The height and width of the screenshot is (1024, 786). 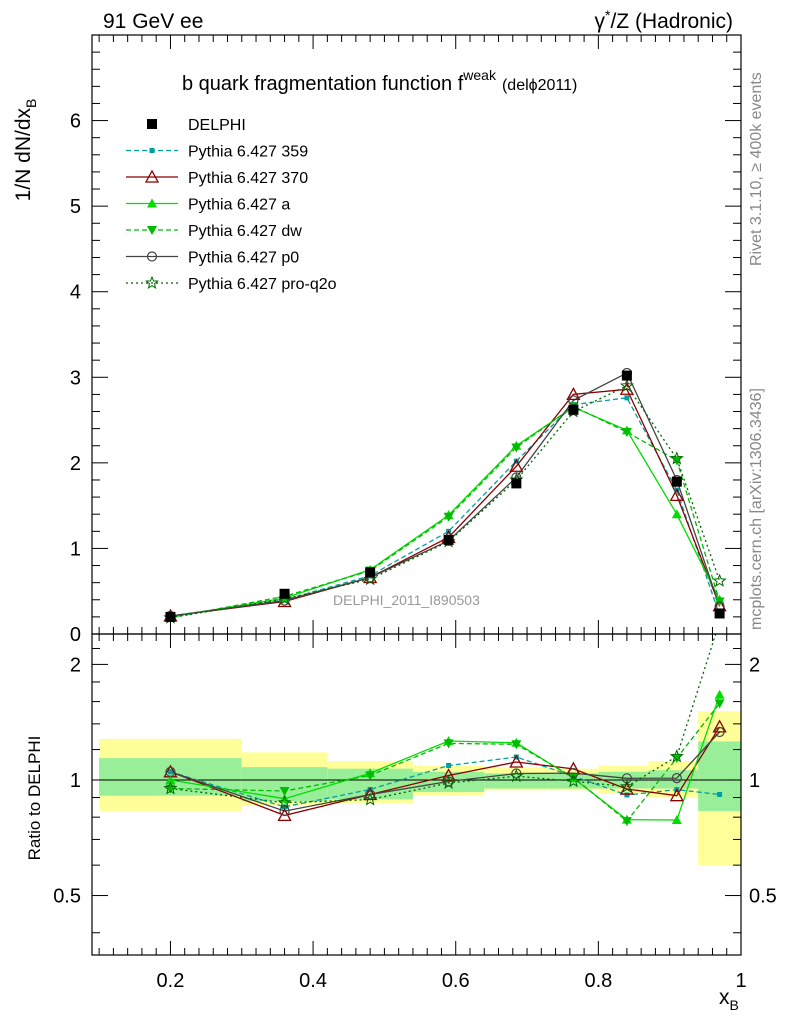 What do you see at coordinates (754, 781) in the screenshot?
I see `ratio-tick-label-right: 1` at bounding box center [754, 781].